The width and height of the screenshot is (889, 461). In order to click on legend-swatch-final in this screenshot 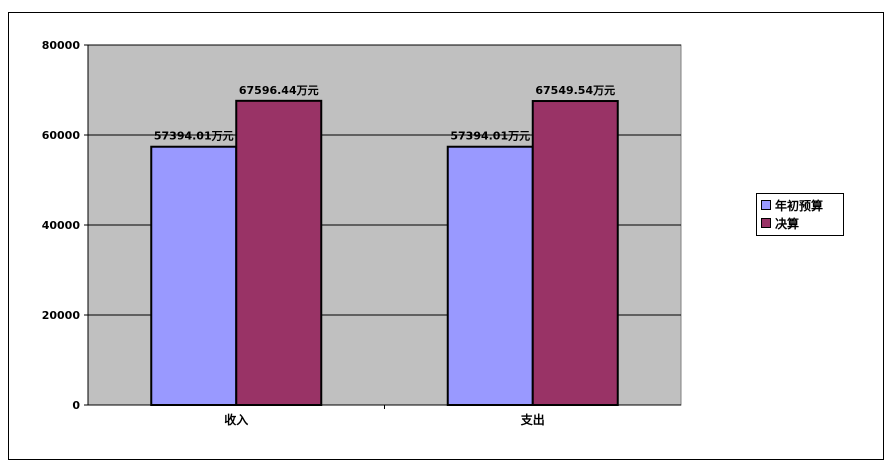, I will do `click(766, 223)`.